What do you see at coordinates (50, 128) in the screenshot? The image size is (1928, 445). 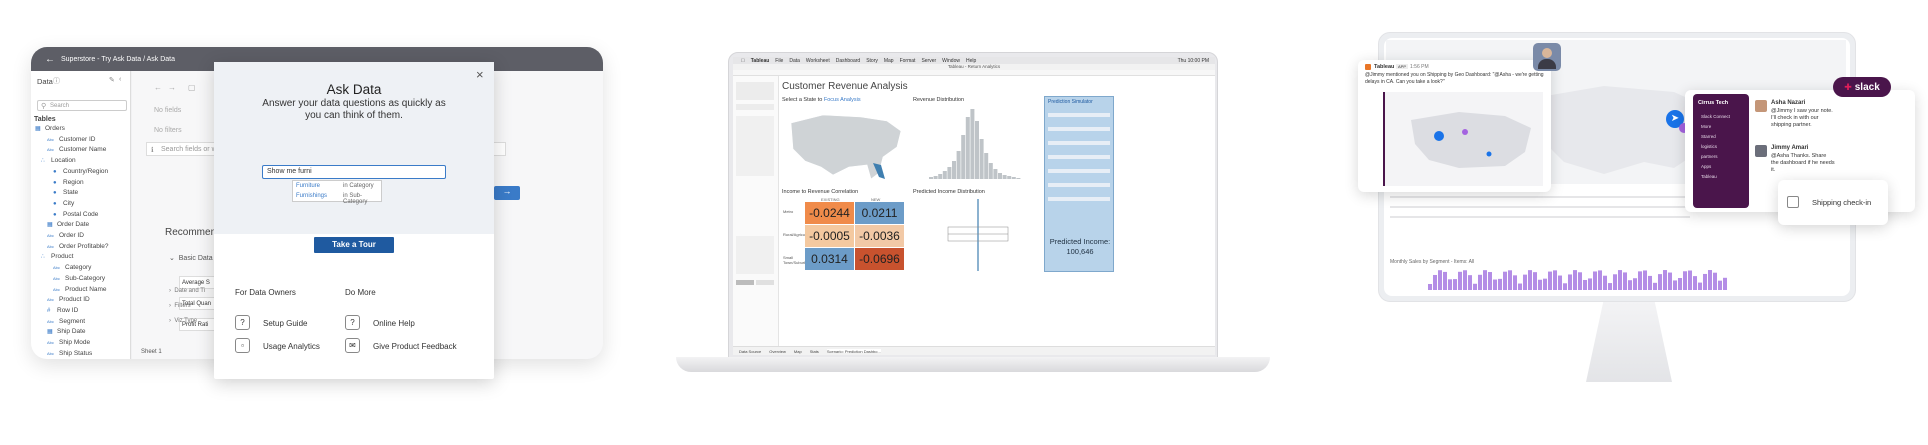 I see `field-tree-item: ▦ Orders` at bounding box center [50, 128].